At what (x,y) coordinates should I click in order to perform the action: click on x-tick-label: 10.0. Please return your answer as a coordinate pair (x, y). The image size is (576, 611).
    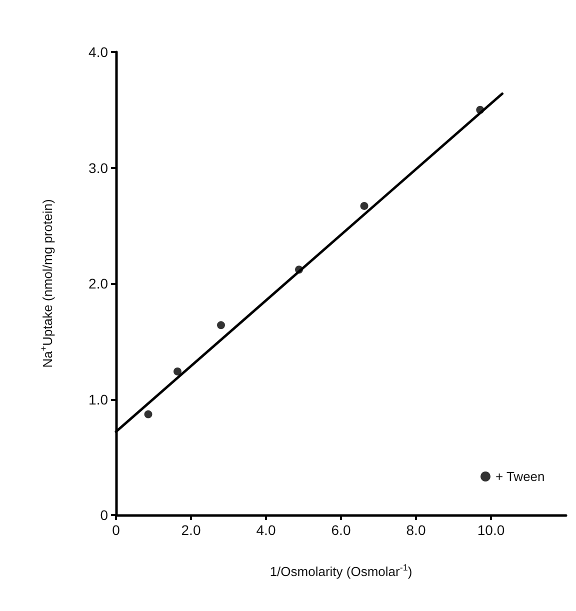
    Looking at the image, I should click on (491, 530).